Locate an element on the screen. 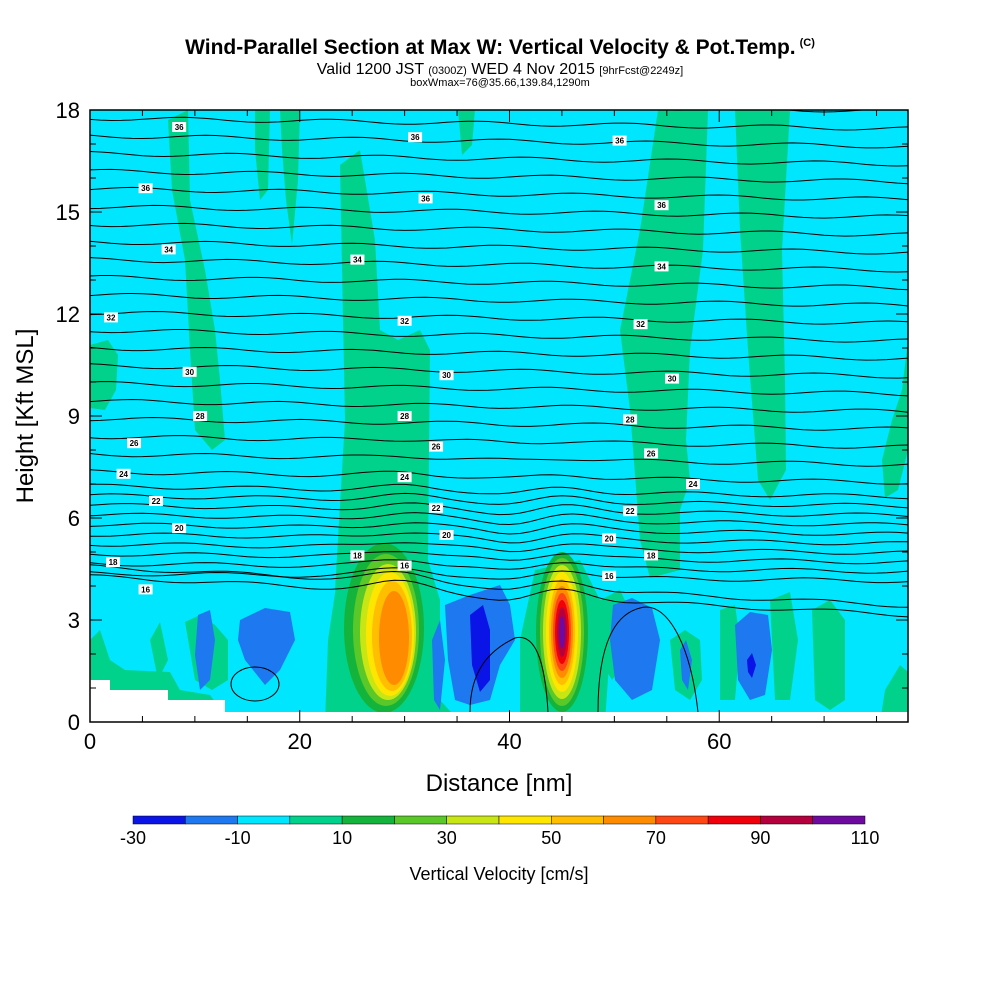 The width and height of the screenshot is (1000, 1000). y-tick-label: 12 is located at coordinates (68, 314).